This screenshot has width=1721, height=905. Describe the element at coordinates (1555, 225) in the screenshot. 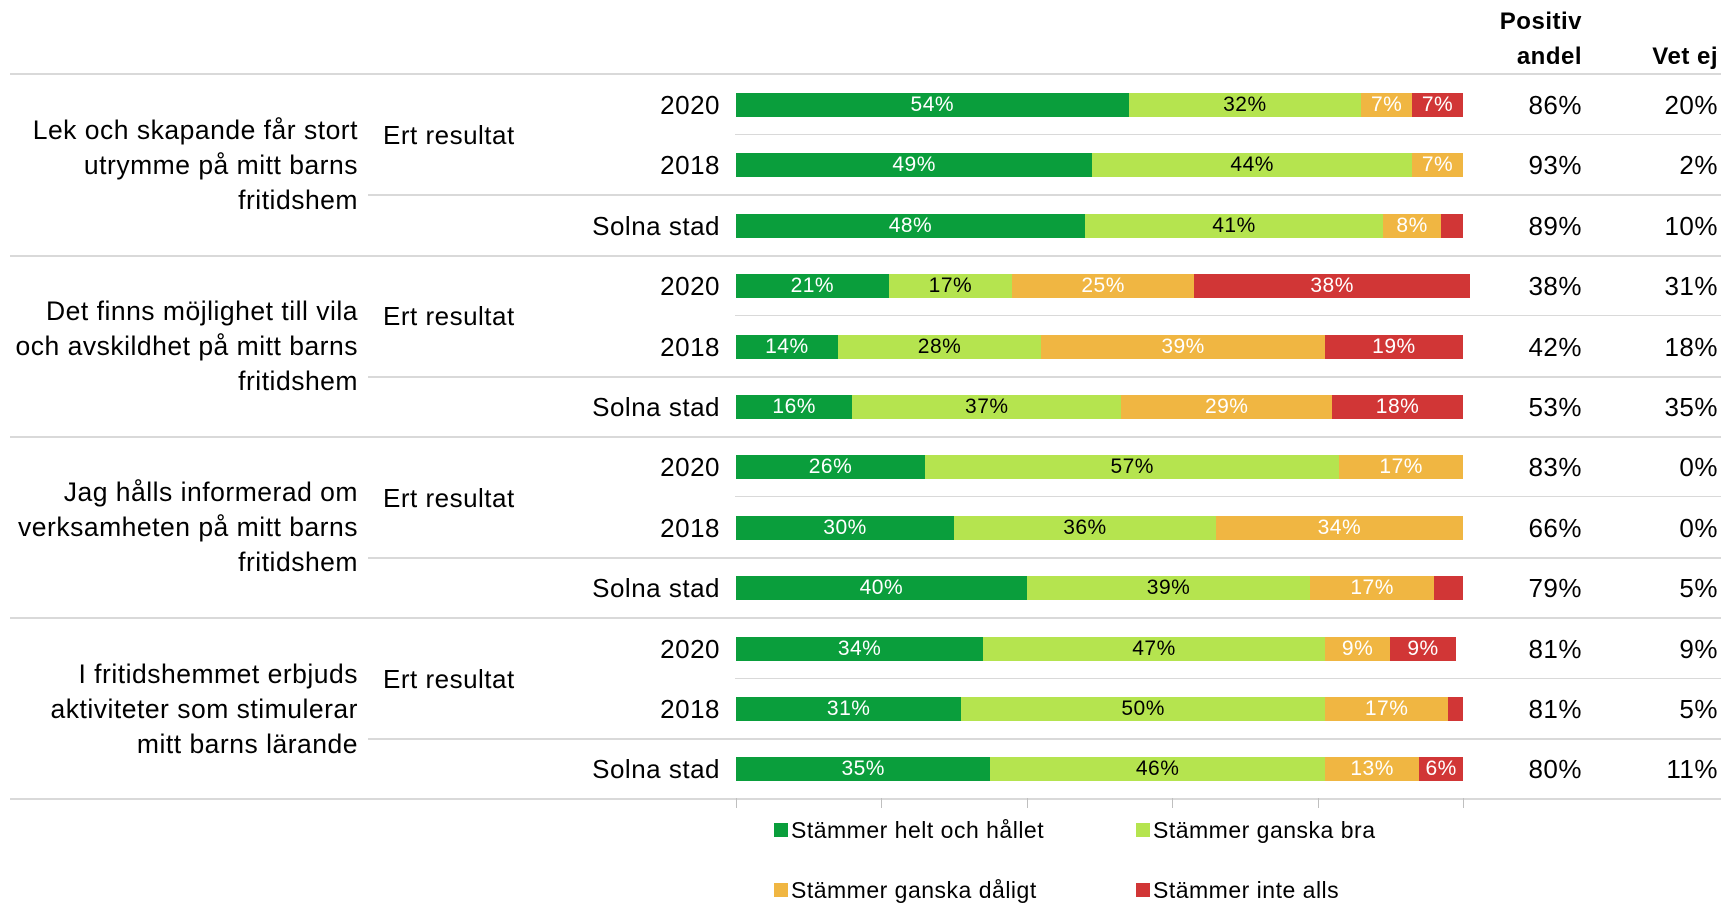

I see `column-value: 89%` at that location.